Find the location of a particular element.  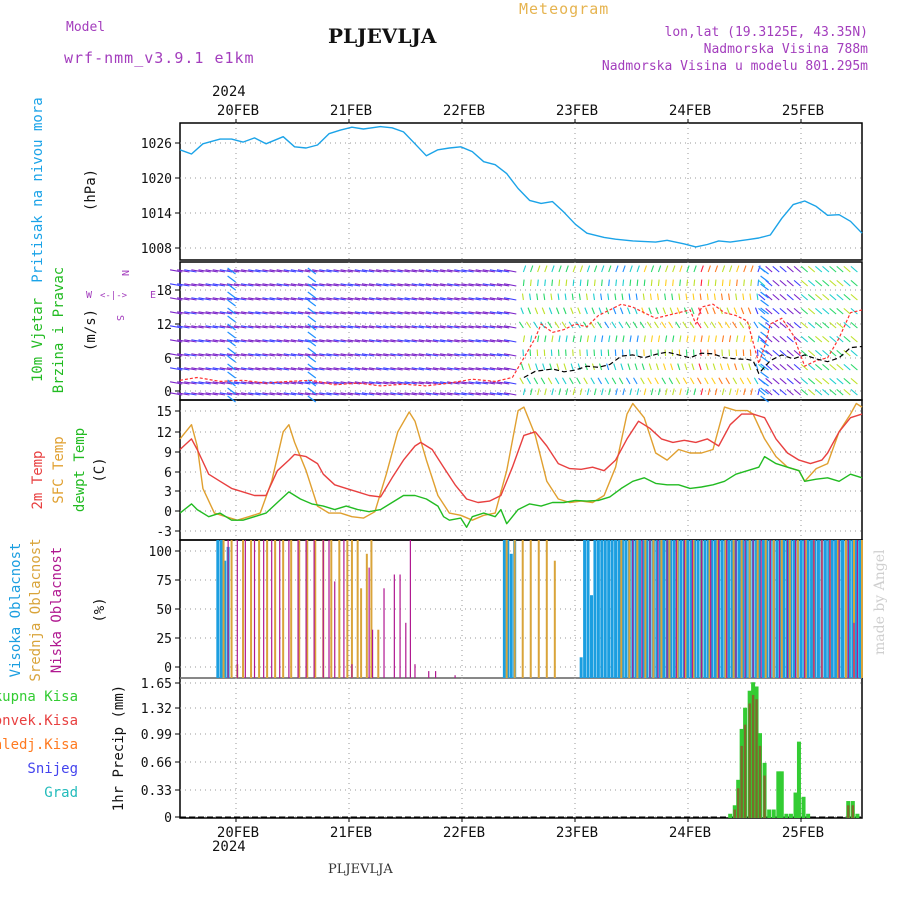

precip-bar-convective is located at coordinates (756, 758).